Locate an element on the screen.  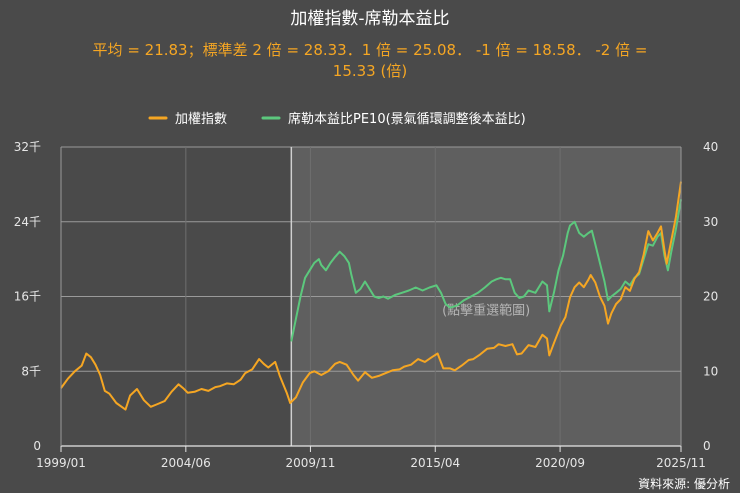
y-right-tick-label: 0 is located at coordinates (707, 446).